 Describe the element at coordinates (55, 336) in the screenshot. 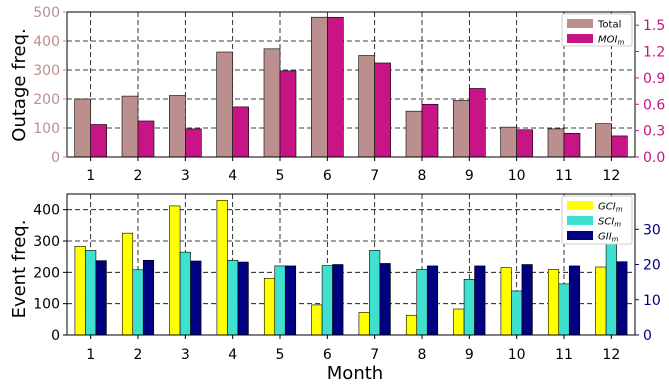

I see `y-tick-label: 0` at that location.